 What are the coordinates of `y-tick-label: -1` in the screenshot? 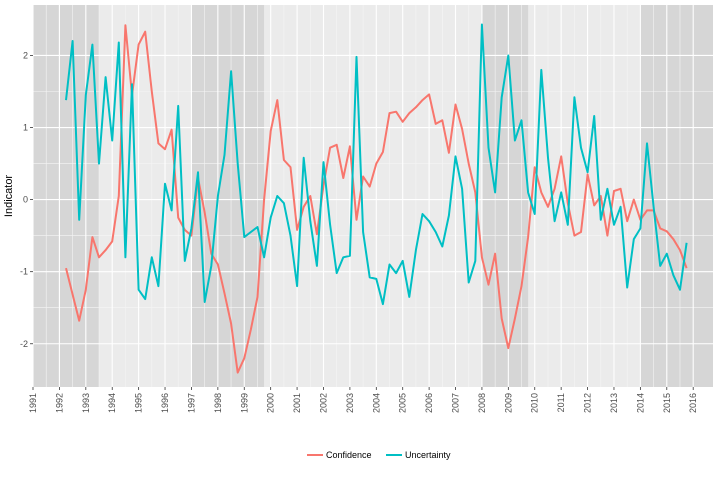 It's located at (24, 272).